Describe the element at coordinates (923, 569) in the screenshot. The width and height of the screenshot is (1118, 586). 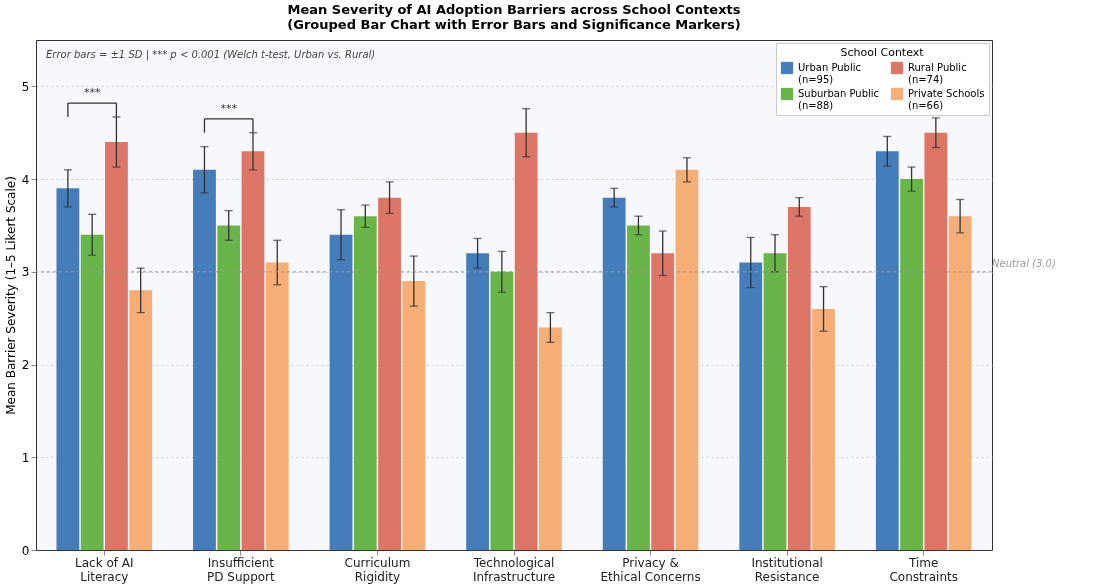
I see `x-tick-label: Time Constraints` at that location.